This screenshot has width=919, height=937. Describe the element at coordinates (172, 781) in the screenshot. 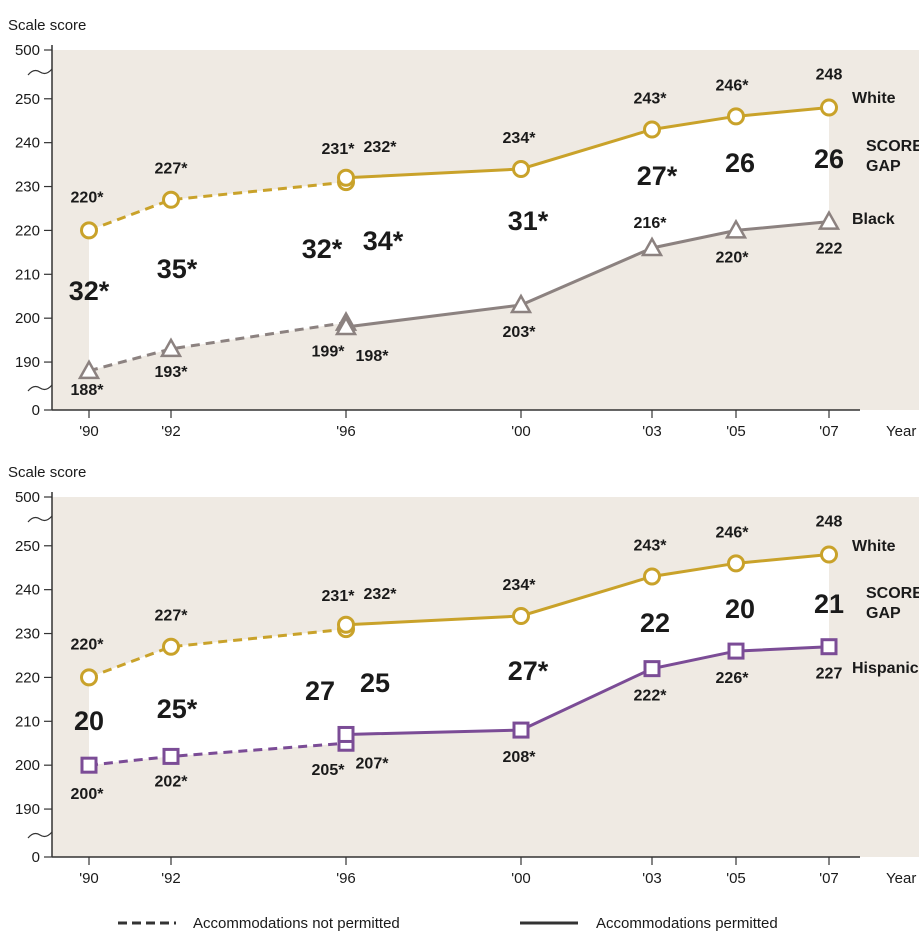

I see `data-label: 202*` at that location.